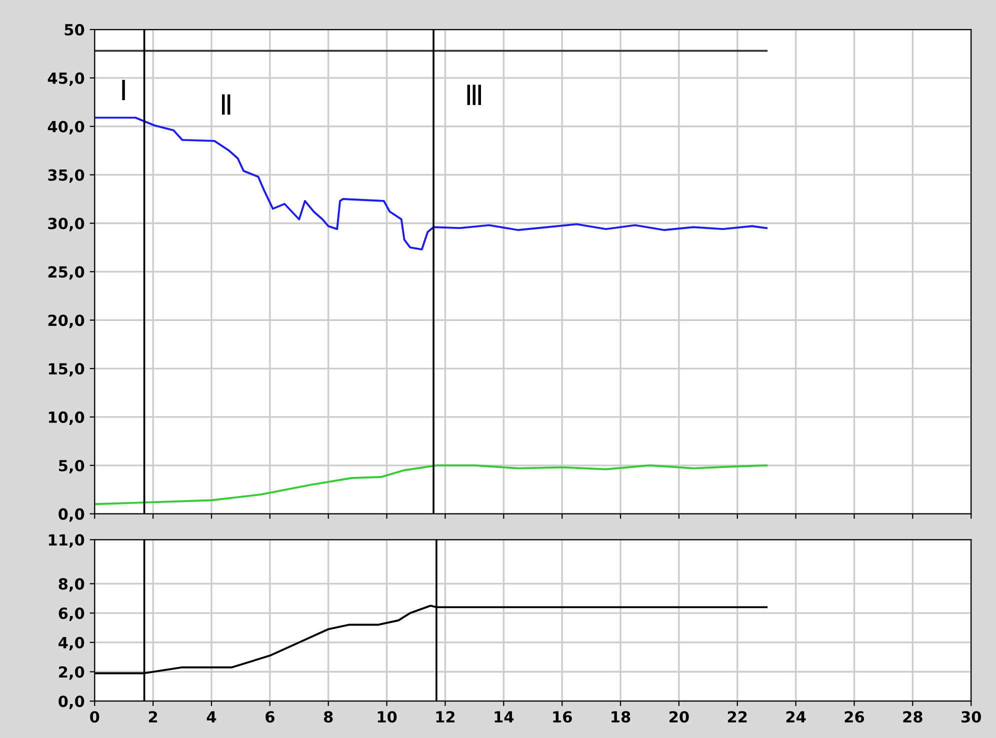 The height and width of the screenshot is (738, 996). What do you see at coordinates (71, 467) in the screenshot?
I see `y-tick-label: 5,0` at bounding box center [71, 467].